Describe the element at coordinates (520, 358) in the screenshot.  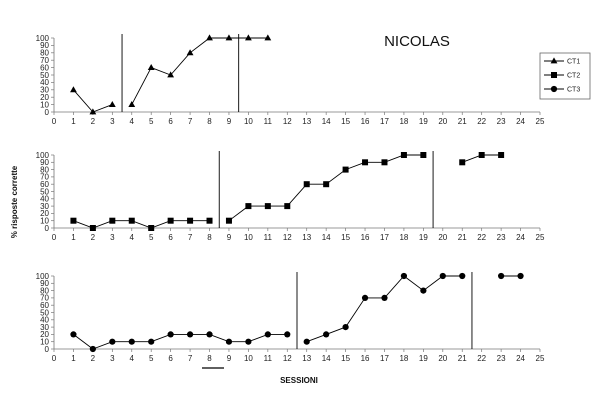
I see `x-tick-label: 24` at that location.